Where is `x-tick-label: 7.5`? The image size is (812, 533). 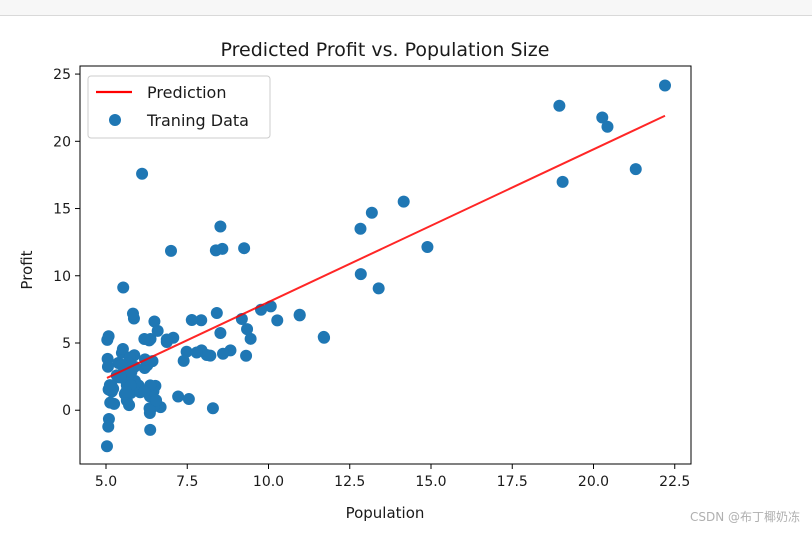 x-tick-label: 7.5 is located at coordinates (187, 482).